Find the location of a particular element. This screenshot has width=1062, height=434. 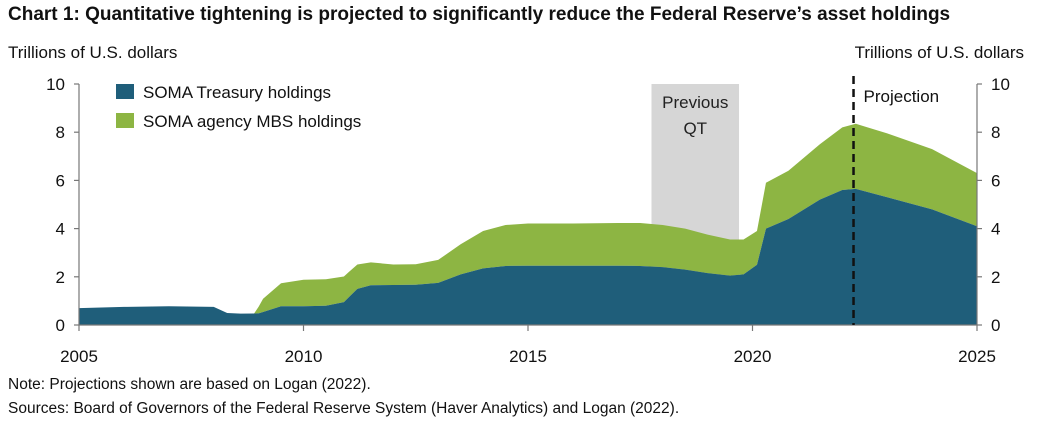

right-y-tick-label: 4 is located at coordinates (995, 229).